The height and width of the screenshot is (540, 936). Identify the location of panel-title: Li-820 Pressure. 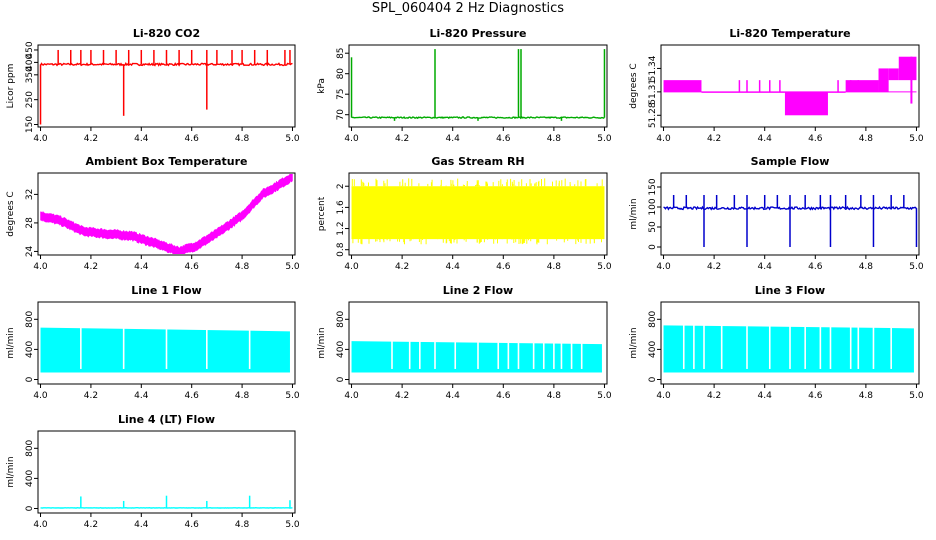
(478, 33).